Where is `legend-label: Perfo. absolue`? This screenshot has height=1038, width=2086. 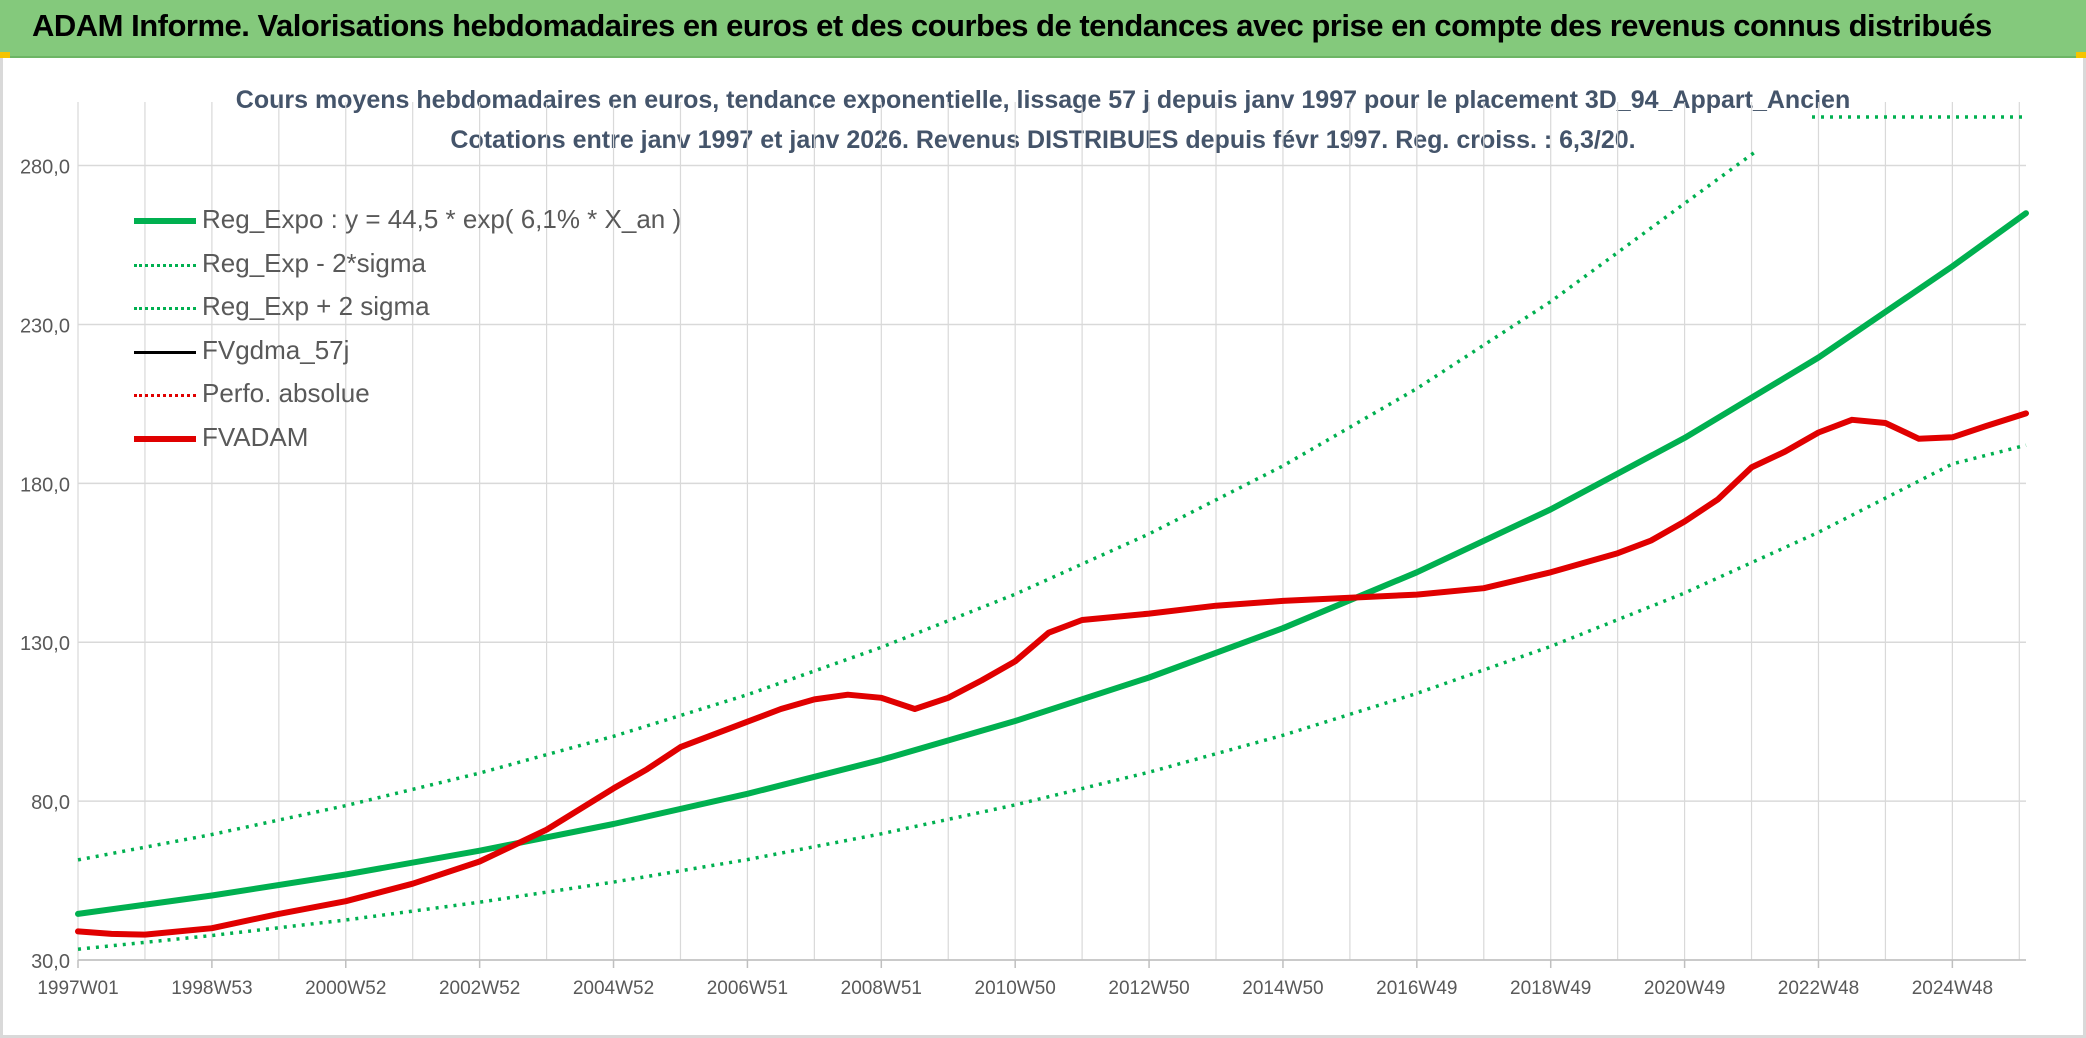
legend-label: Perfo. absolue is located at coordinates (286, 393).